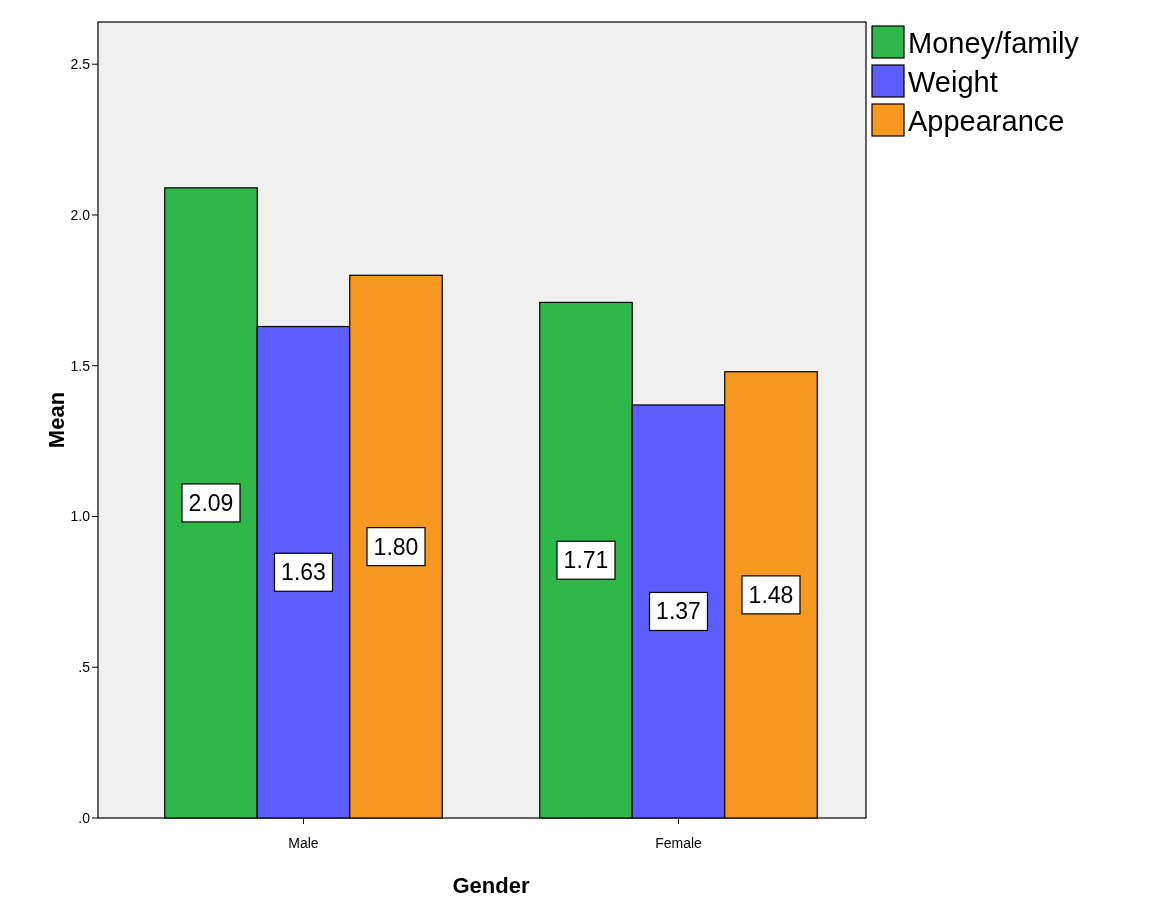  What do you see at coordinates (84, 667) in the screenshot?
I see `y-tick-label: .5` at bounding box center [84, 667].